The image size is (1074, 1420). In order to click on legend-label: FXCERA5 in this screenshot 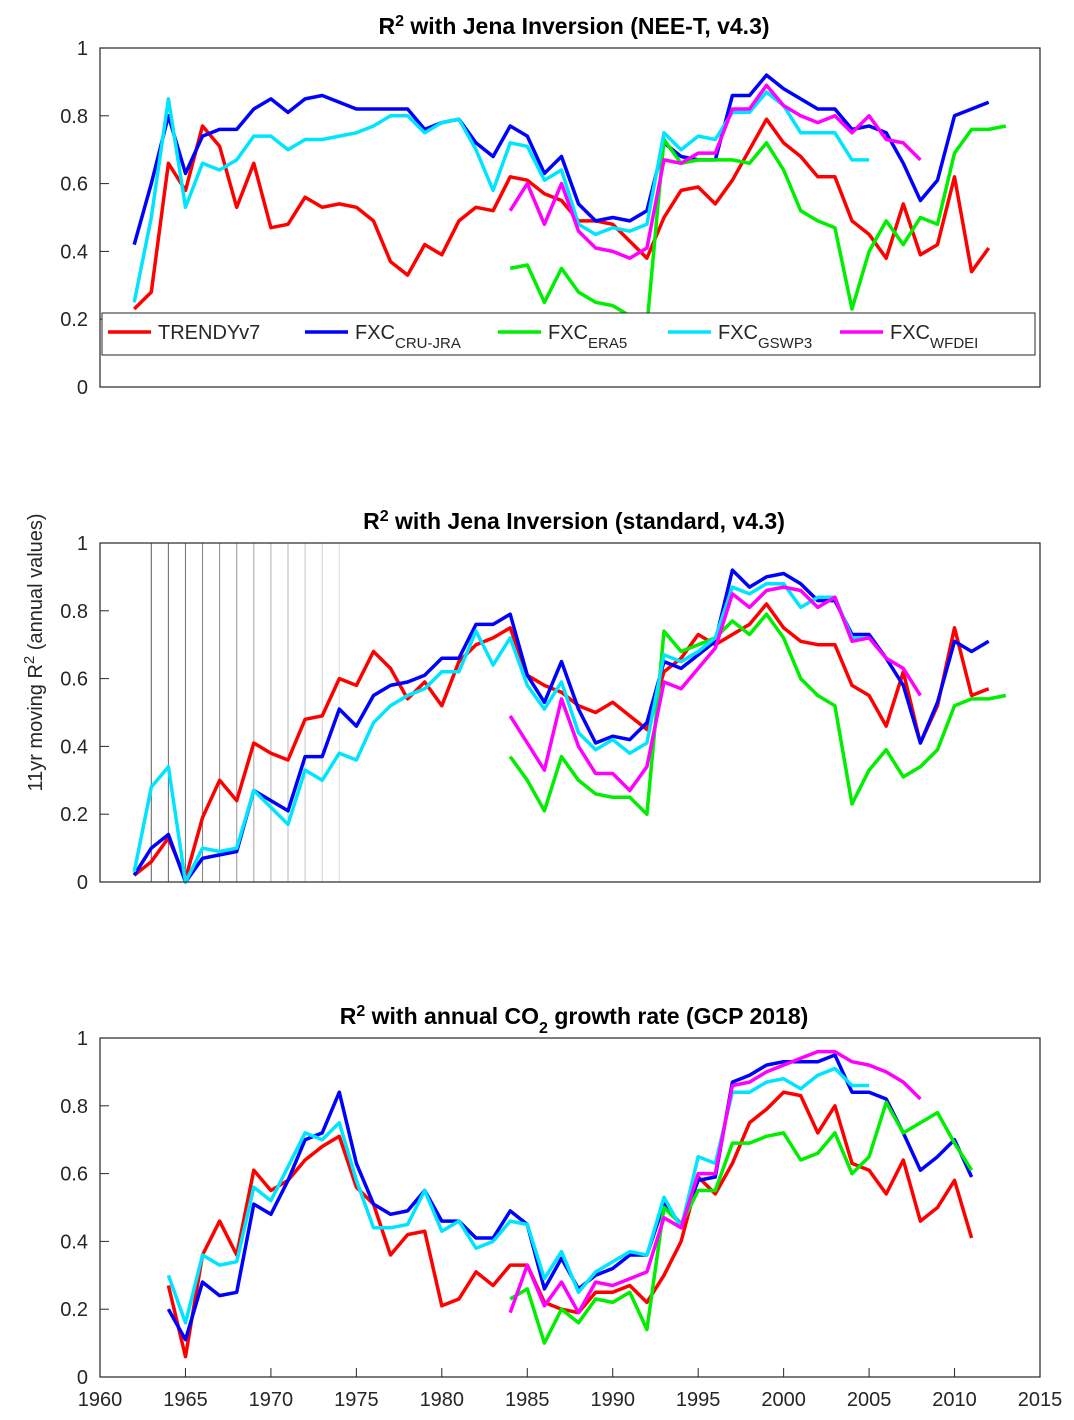, I will do `click(587, 337)`.